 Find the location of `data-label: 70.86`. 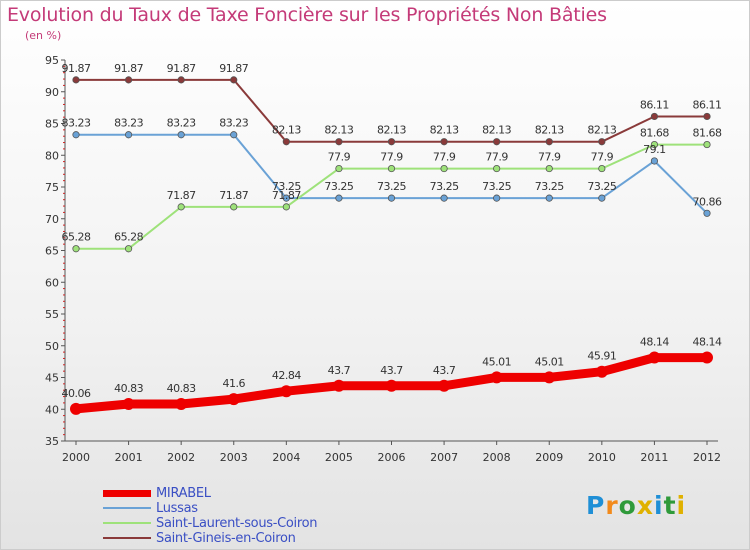

data-label: 70.86 is located at coordinates (707, 201).